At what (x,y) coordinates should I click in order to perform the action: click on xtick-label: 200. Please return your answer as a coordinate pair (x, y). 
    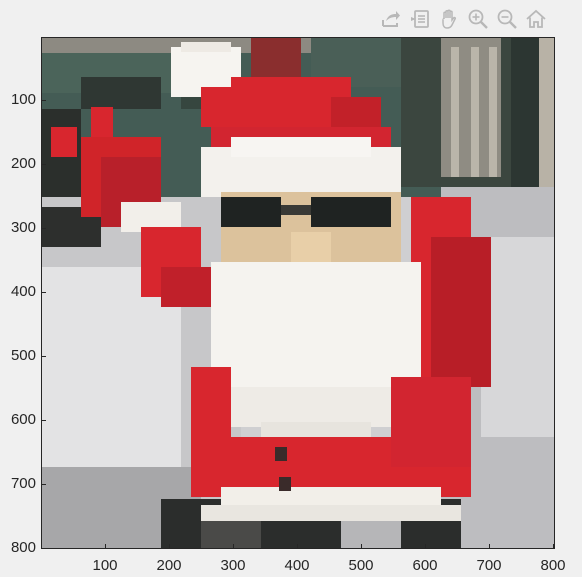
    Looking at the image, I should click on (169, 565).